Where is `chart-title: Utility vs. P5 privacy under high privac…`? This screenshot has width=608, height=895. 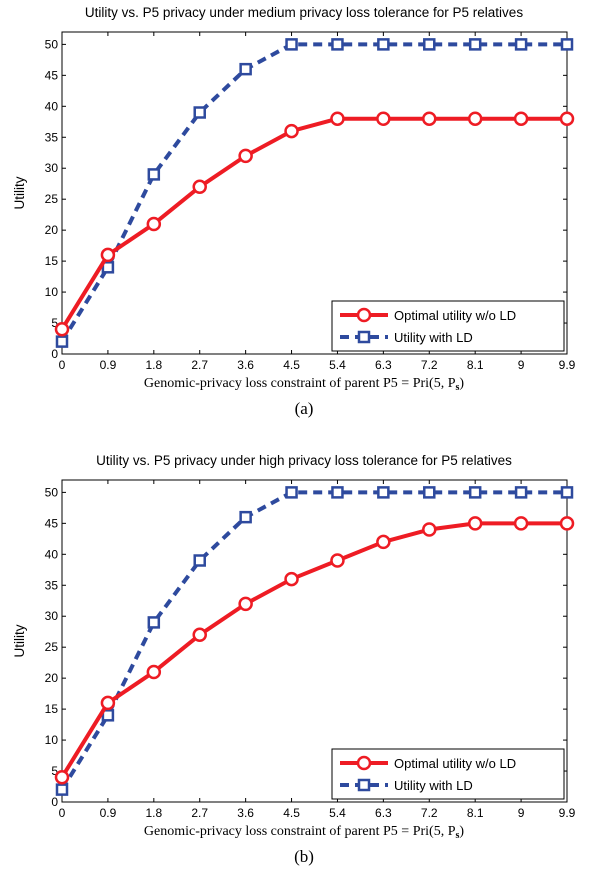 chart-title: Utility vs. P5 privacy under high privac… is located at coordinates (304, 460).